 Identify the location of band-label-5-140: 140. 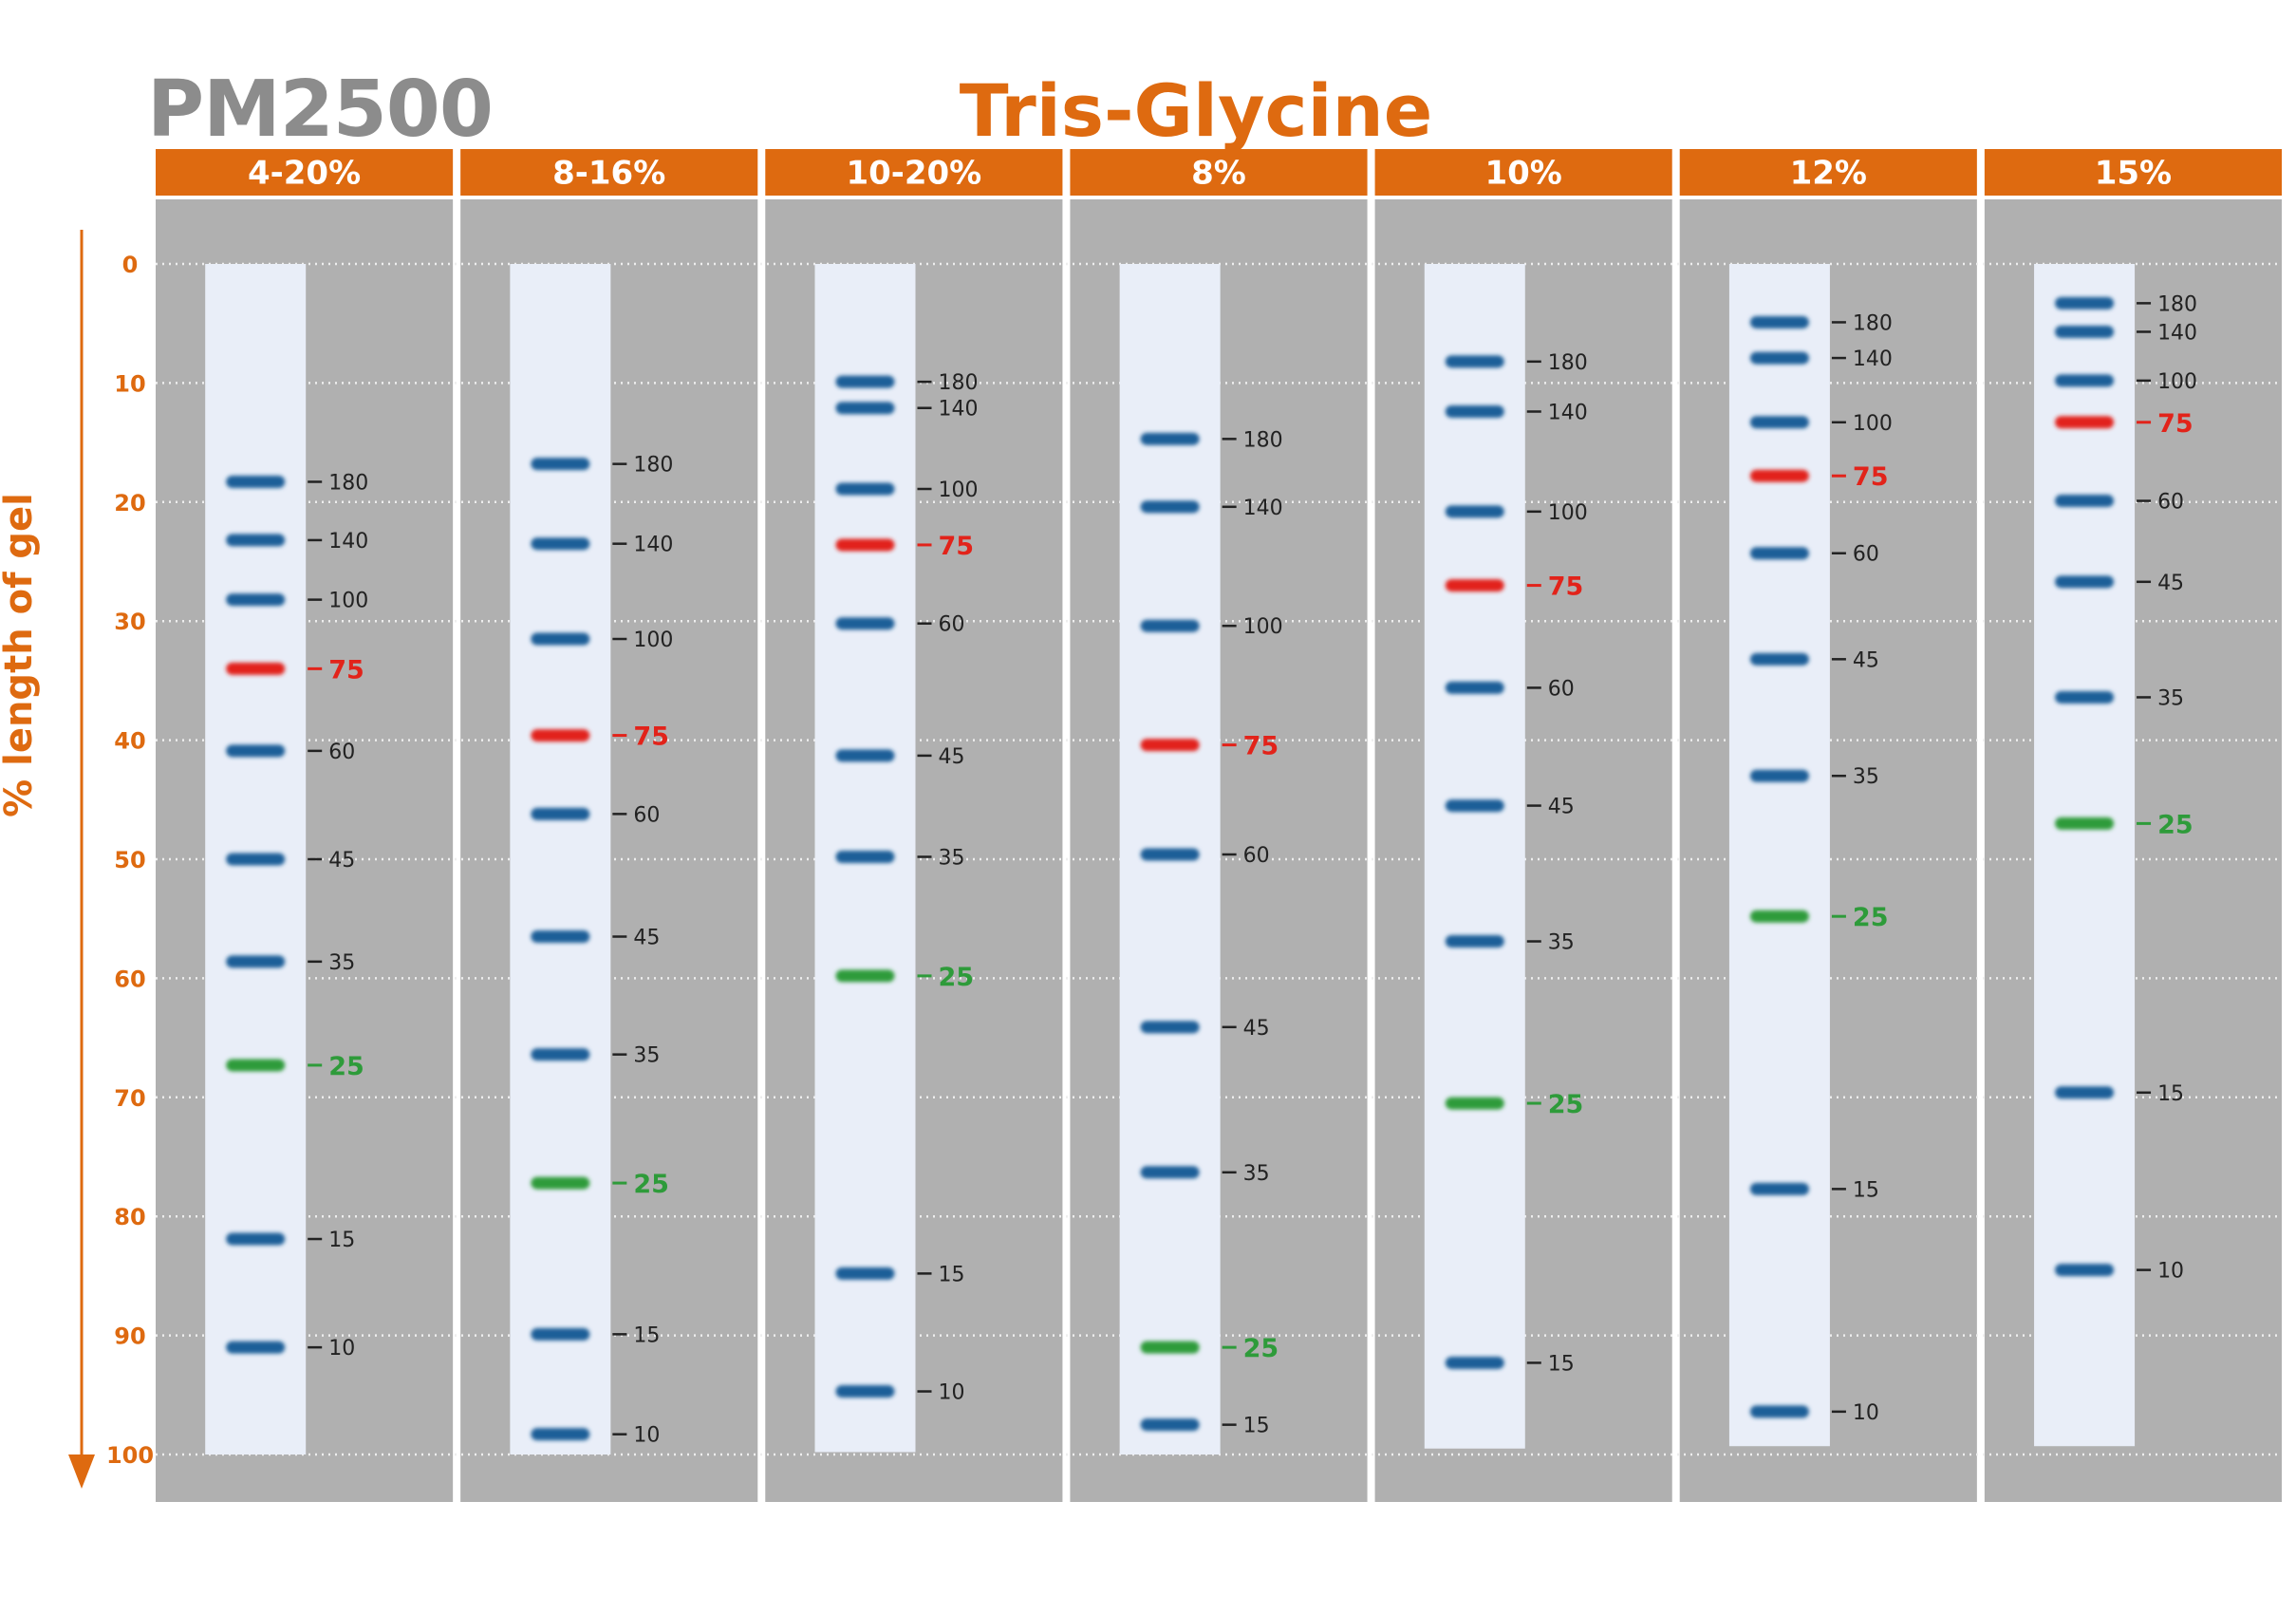
(1873, 359).